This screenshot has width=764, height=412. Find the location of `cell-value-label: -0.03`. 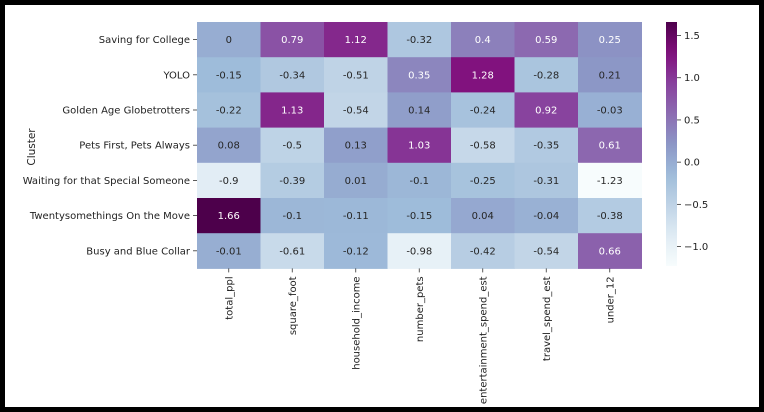

cell-value-label: -0.03 is located at coordinates (610, 111).